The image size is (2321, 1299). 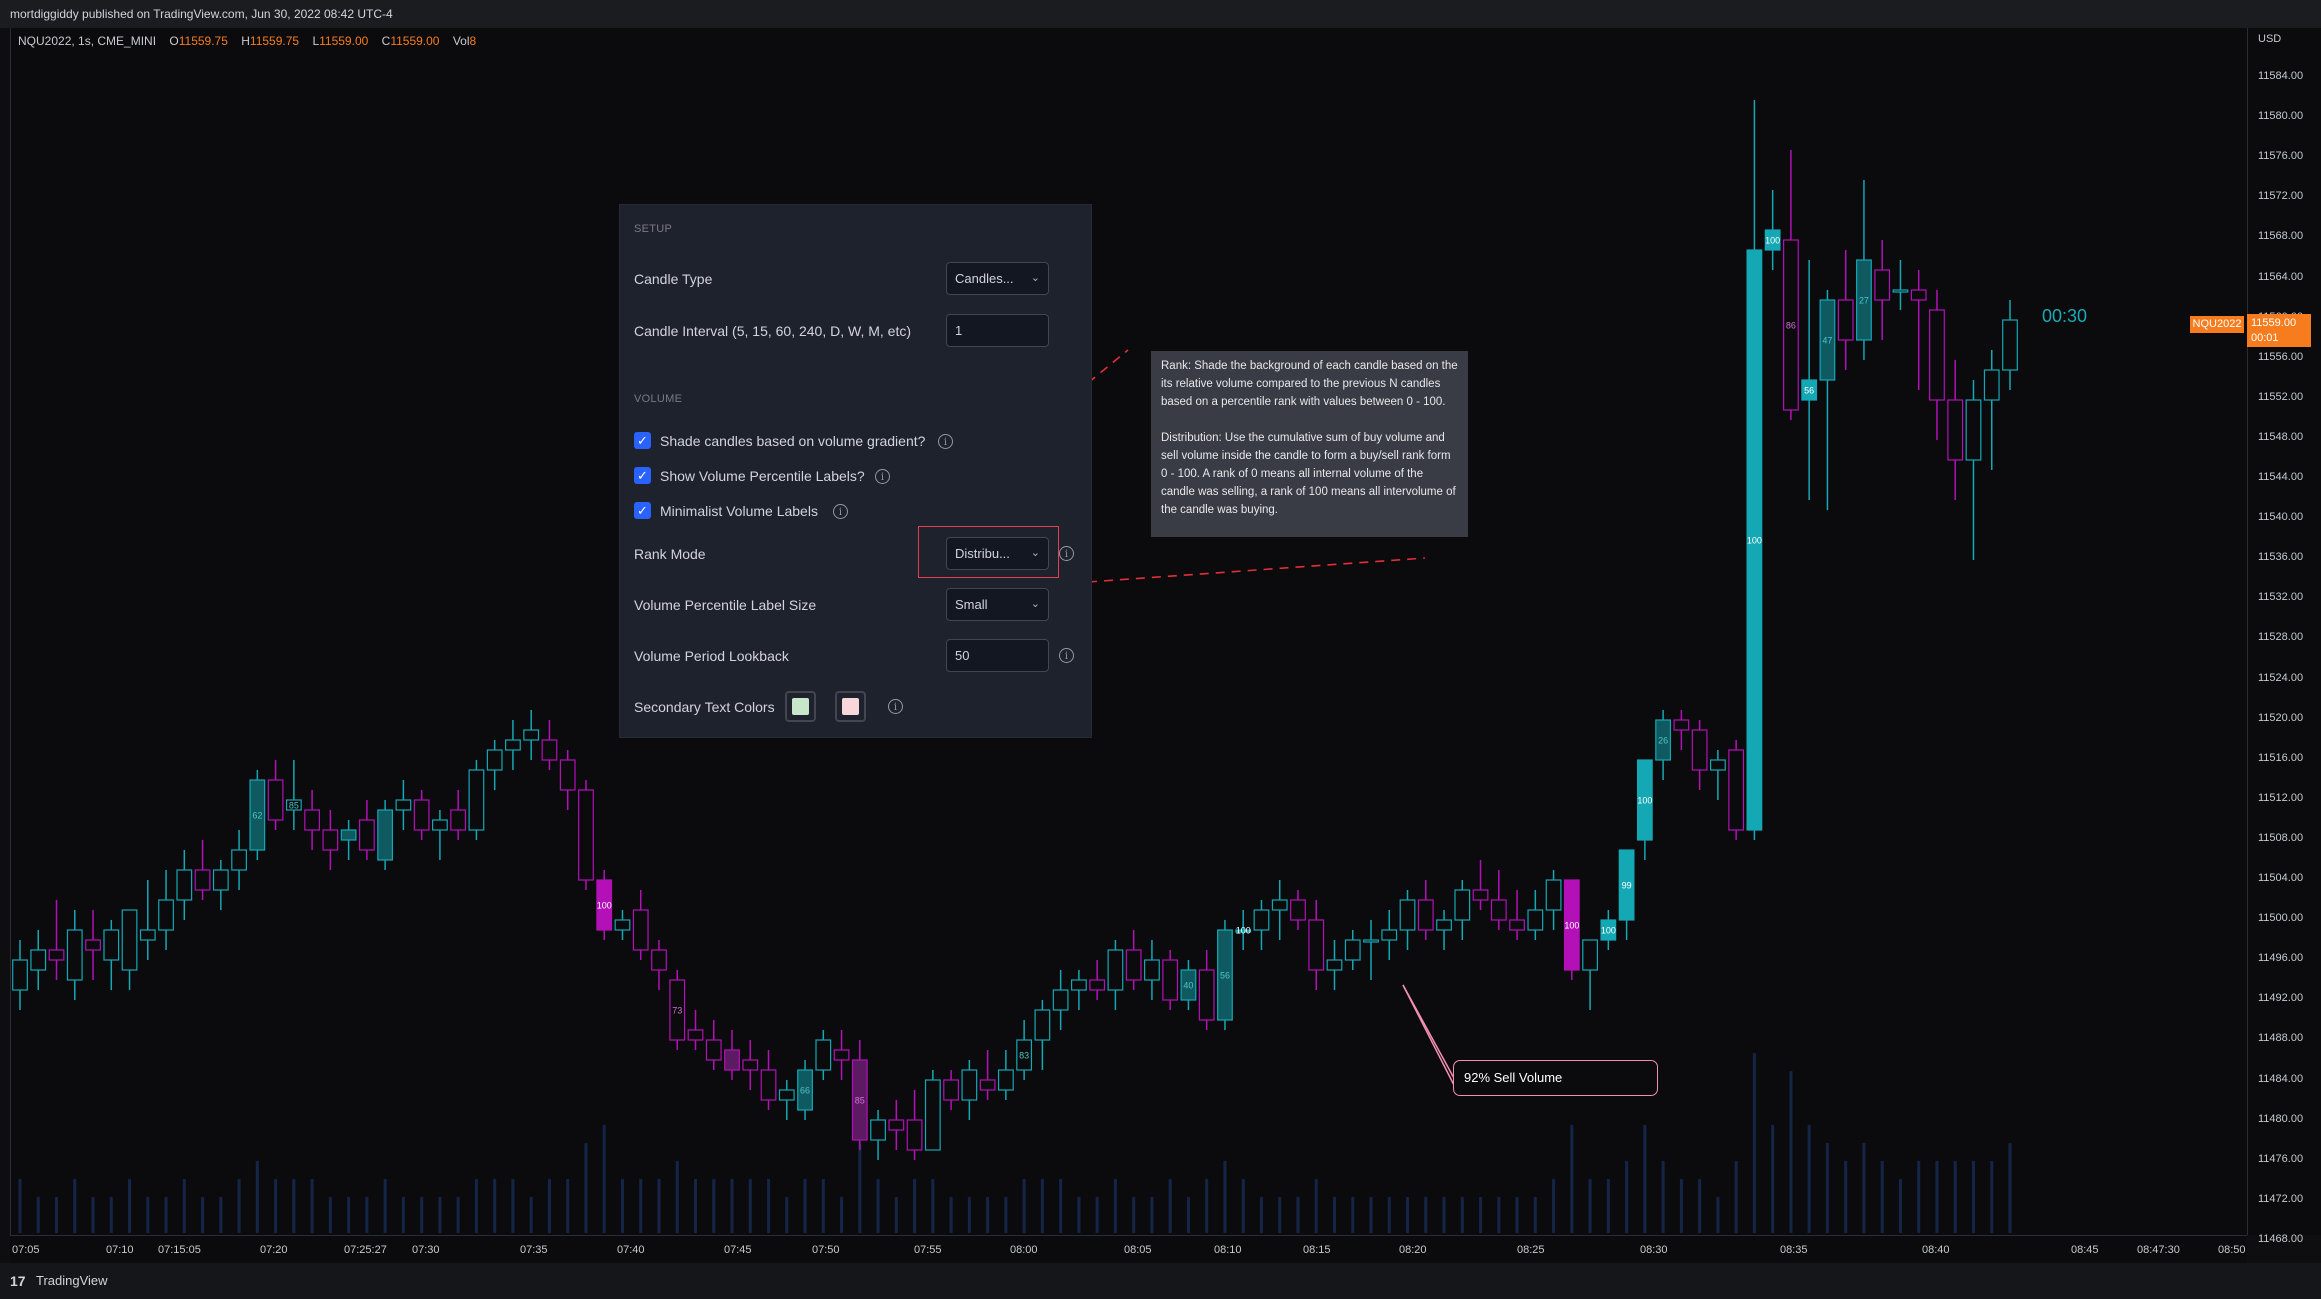 What do you see at coordinates (997, 330) in the screenshot?
I see `candle-interval-input: 1` at bounding box center [997, 330].